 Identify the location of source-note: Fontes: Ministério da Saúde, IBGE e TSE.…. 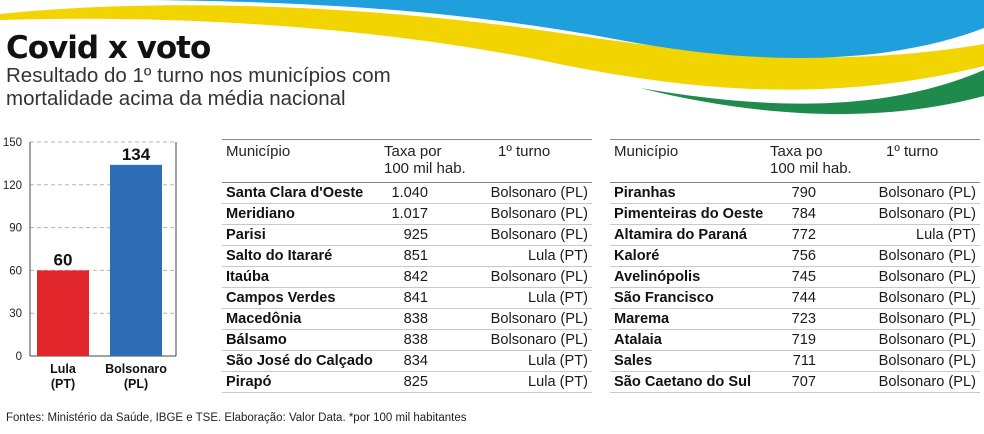
(236, 418).